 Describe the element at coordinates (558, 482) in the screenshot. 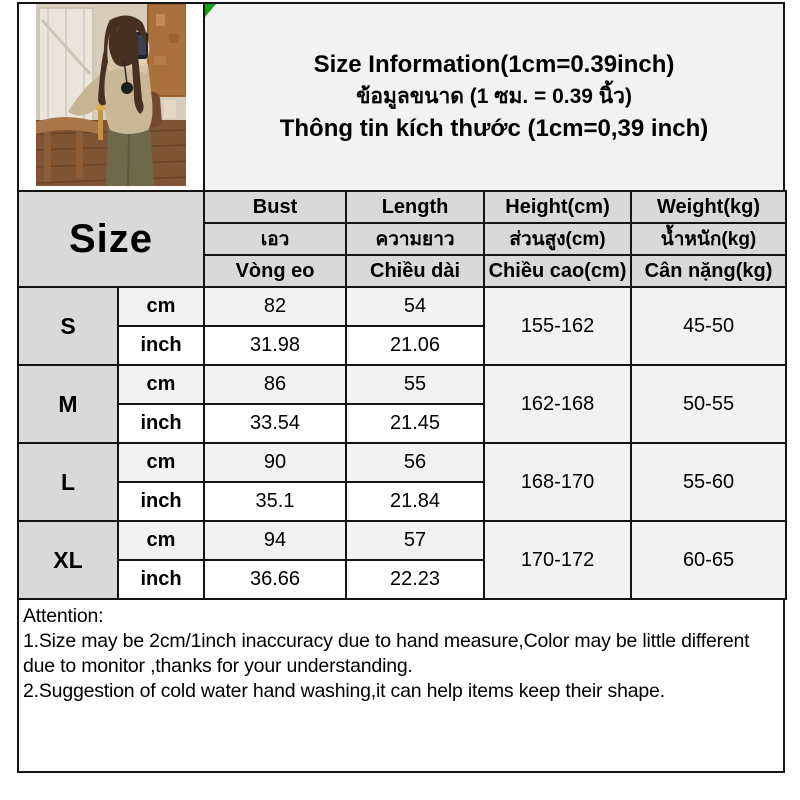

I see `height-range-l: 168-170` at that location.